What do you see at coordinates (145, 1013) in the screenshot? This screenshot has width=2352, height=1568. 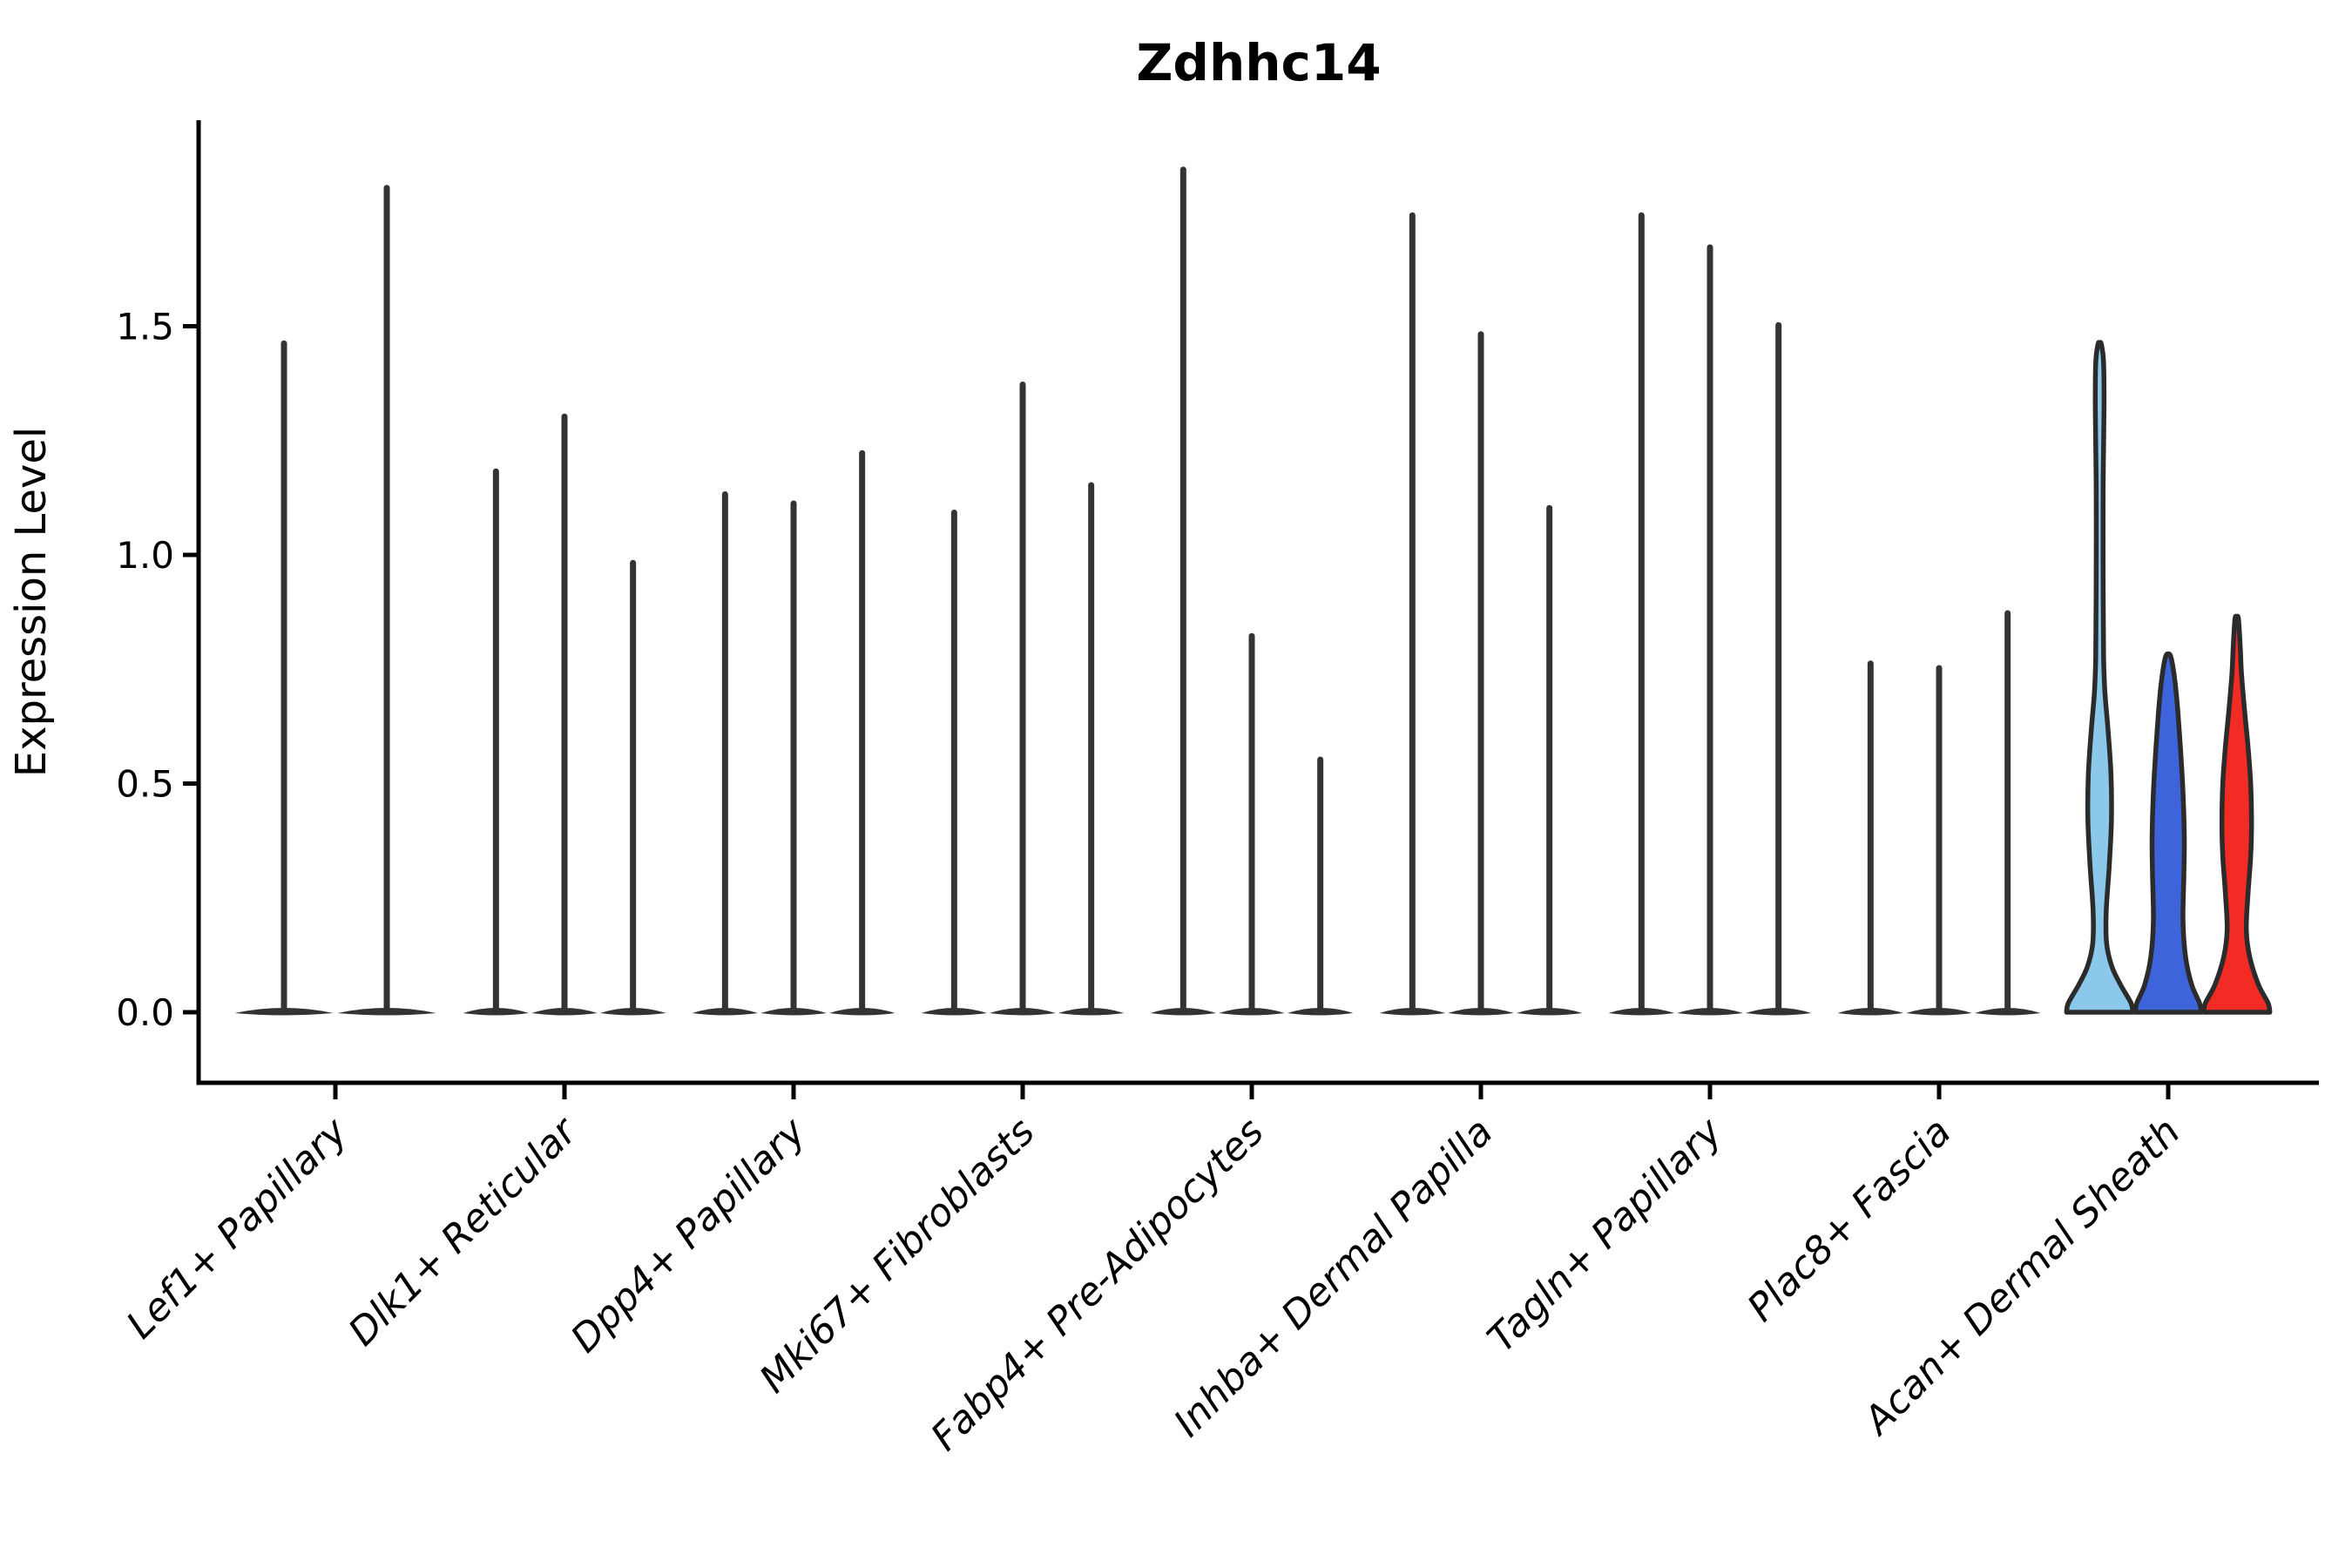 I see `y-tick-label: 0.0` at bounding box center [145, 1013].